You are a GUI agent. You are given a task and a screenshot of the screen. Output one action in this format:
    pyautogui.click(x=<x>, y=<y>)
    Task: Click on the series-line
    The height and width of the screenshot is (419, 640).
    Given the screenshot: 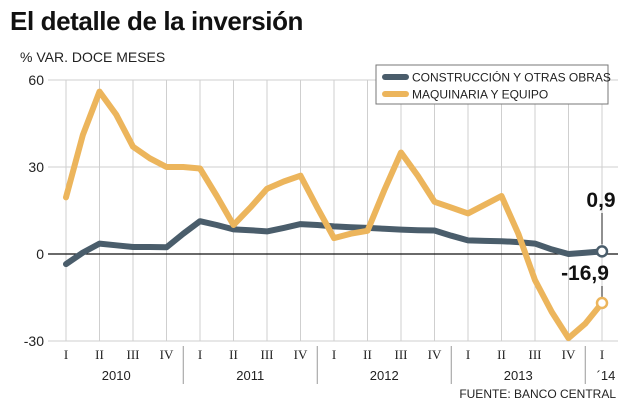 What is the action you would take?
    pyautogui.click(x=334, y=243)
    